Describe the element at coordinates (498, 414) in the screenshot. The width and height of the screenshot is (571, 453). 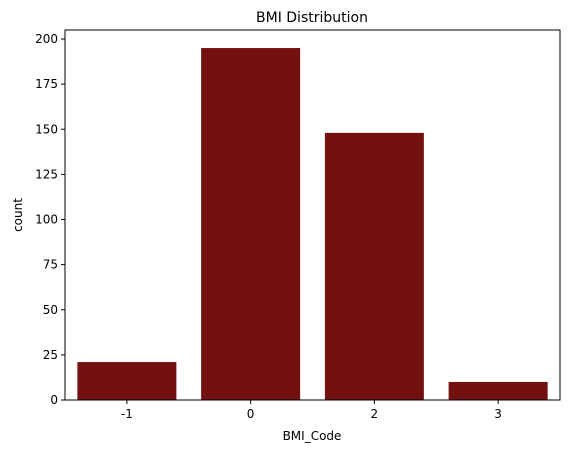
I see `x-tick-label: 3` at that location.